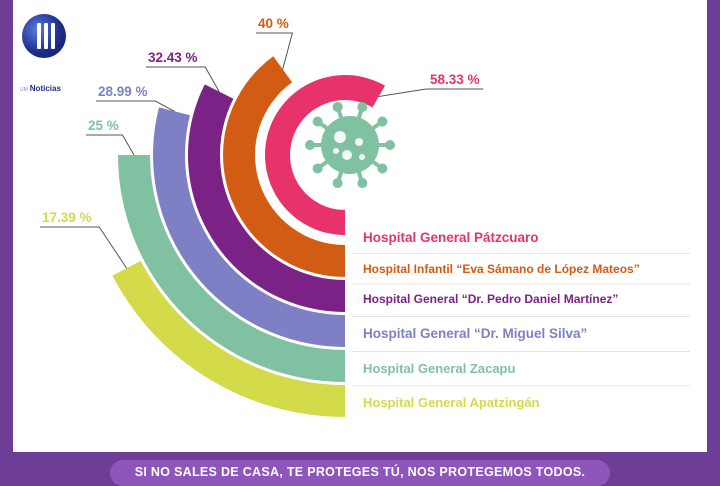  I want to click on value-label: 28.99 %, so click(123, 91).